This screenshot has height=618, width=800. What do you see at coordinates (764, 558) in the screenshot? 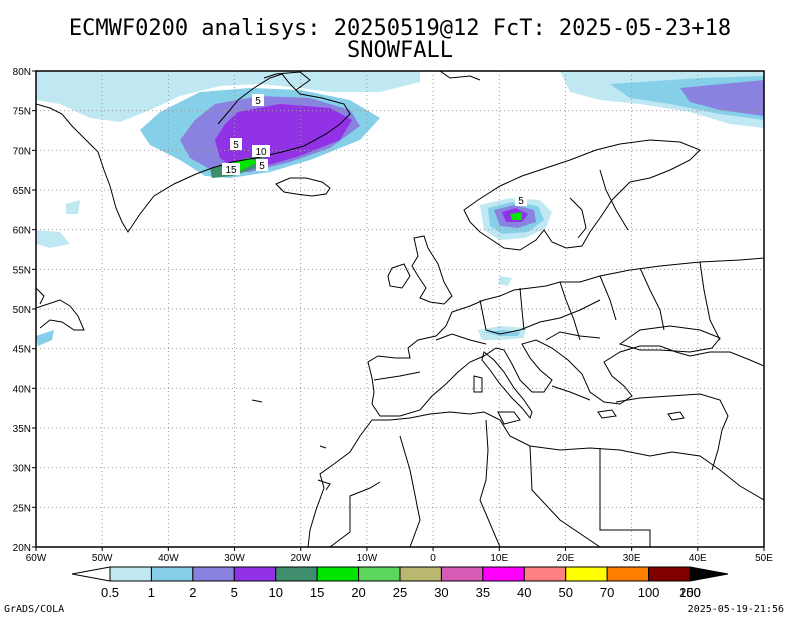
I see `lon-label: 50E` at bounding box center [764, 558].